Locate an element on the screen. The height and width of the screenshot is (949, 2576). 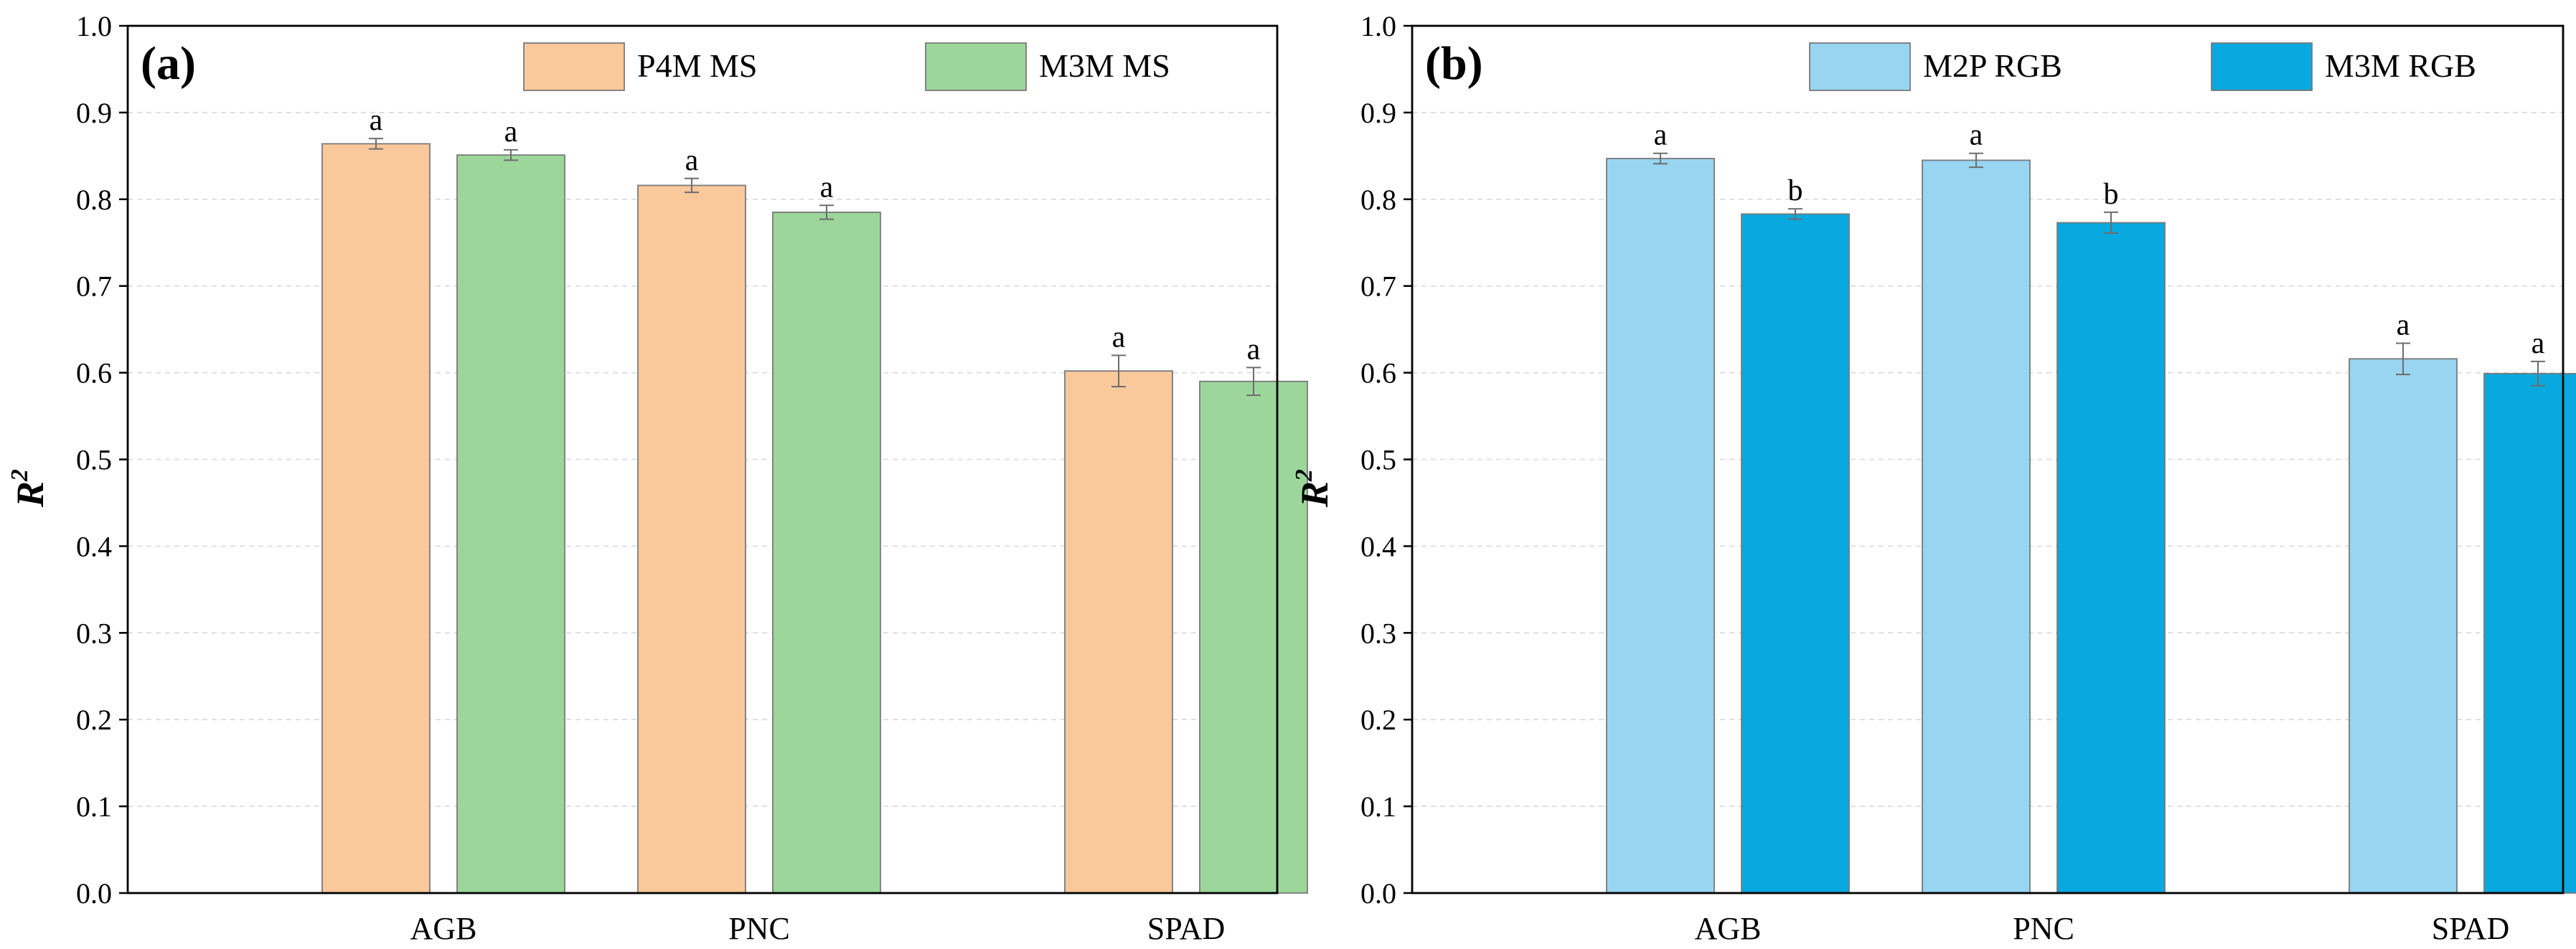
legend-label: M3M MS is located at coordinates (1104, 65).